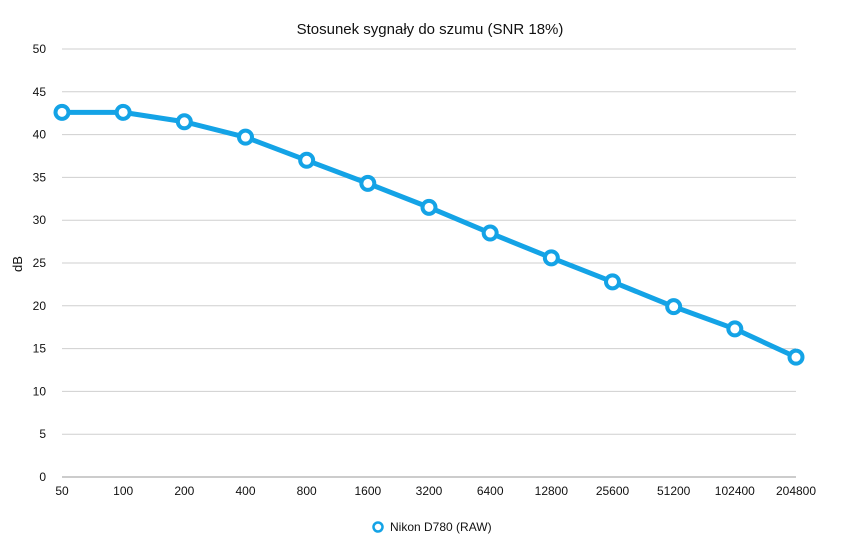  Describe the element at coordinates (40, 177) in the screenshot. I see `y-tick-label: 35` at that location.